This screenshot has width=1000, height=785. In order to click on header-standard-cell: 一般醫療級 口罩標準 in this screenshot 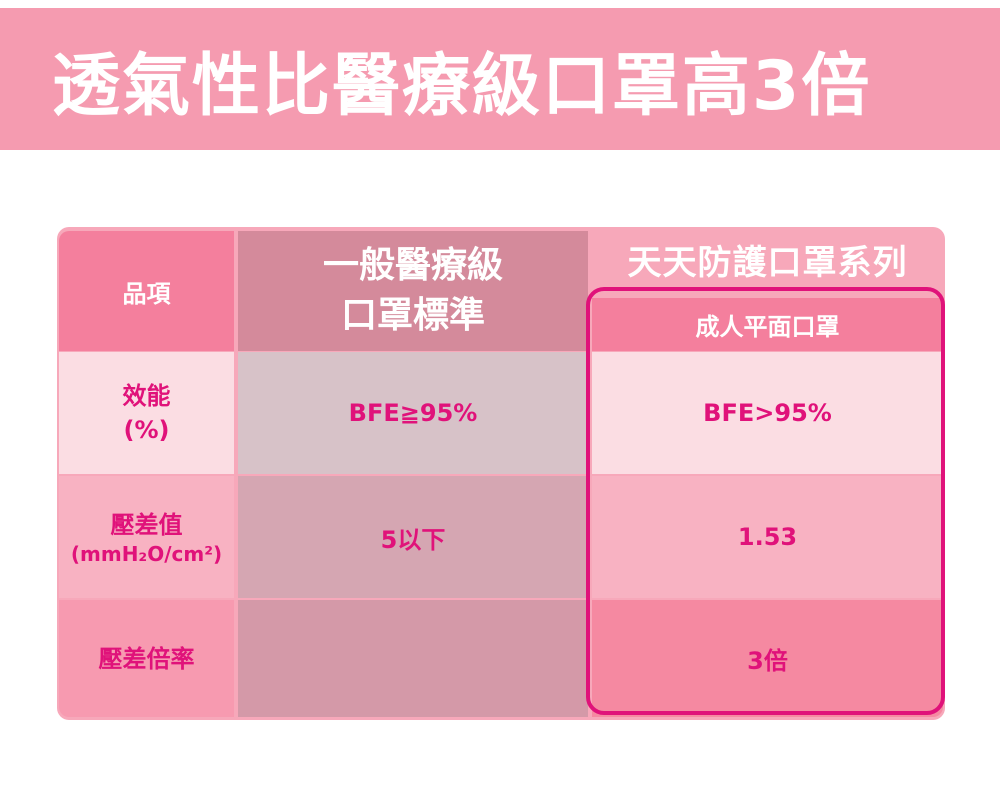, I will do `click(413, 291)`.